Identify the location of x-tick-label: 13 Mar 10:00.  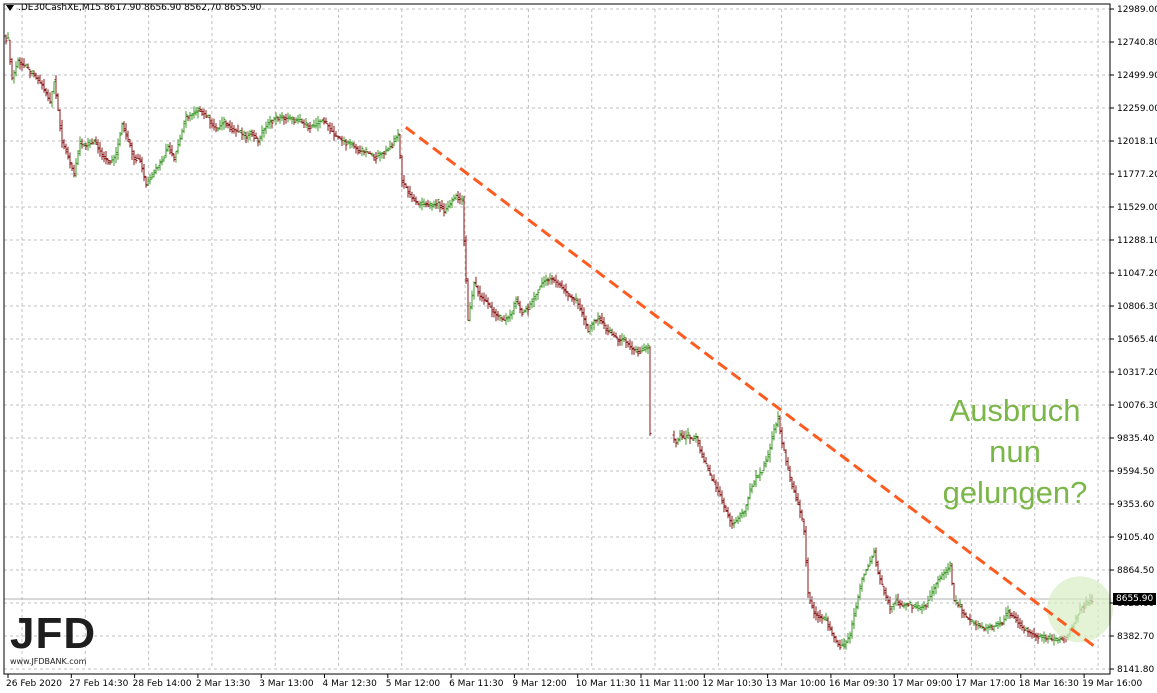
(796, 684).